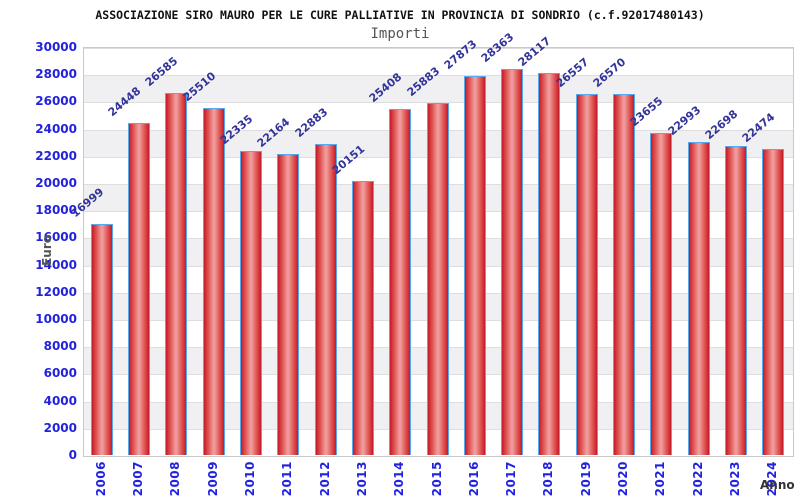  Describe the element at coordinates (400, 282) in the screenshot. I see `bar-2014` at that location.